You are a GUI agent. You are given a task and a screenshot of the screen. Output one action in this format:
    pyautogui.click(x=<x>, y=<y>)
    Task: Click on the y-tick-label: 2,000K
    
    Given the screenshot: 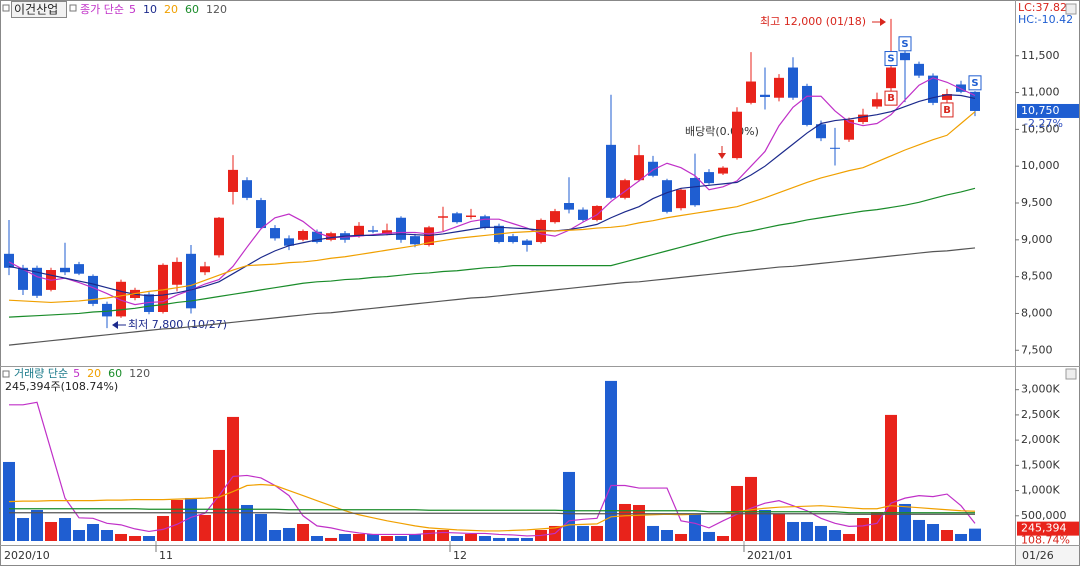 What is the action you would take?
    pyautogui.click(x=1040, y=439)
    